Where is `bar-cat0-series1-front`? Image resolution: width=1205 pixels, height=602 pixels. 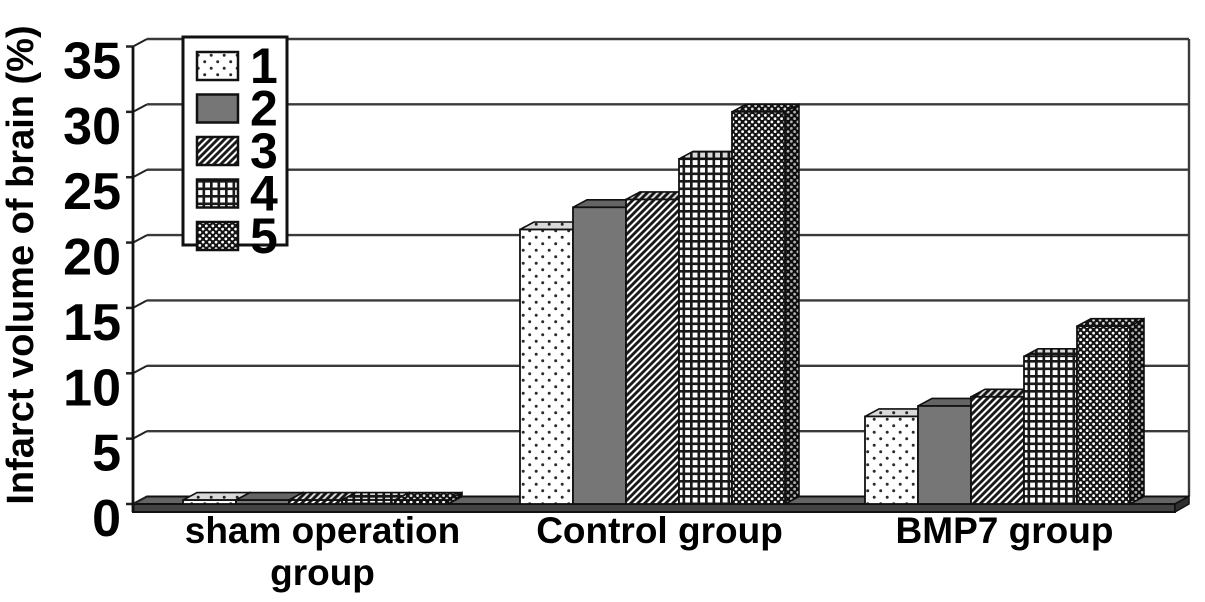
bar-cat0-series1-front is located at coordinates (209, 502).